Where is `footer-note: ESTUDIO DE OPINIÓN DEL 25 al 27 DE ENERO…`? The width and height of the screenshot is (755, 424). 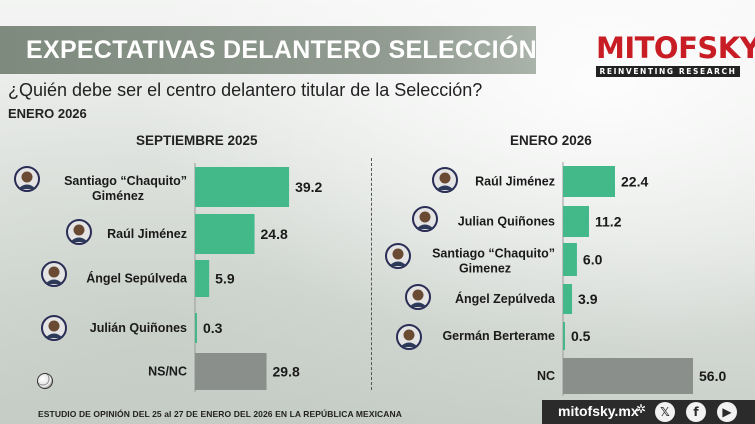 footer-note: ESTUDIO DE OPINIÓN DEL 25 al 27 DE ENERO… is located at coordinates (220, 414).